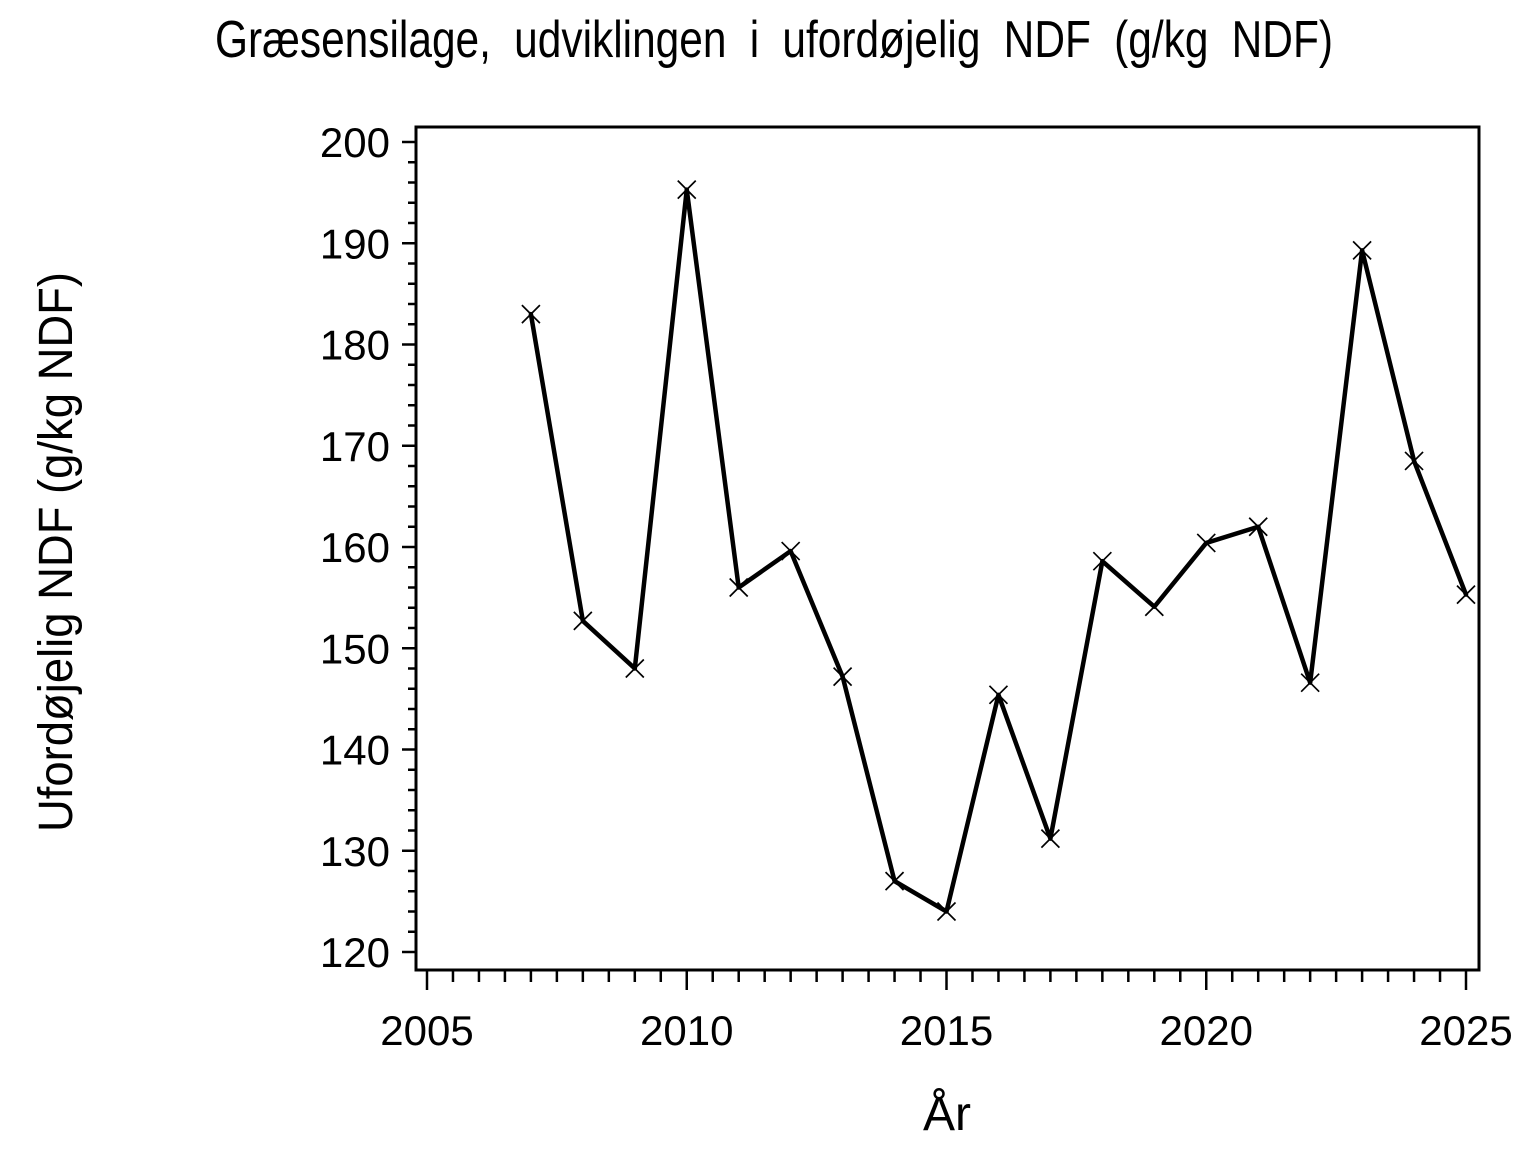 Image resolution: width=1536 pixels, height=1152 pixels. Describe the element at coordinates (355, 547) in the screenshot. I see `y-tick-label: 160` at that location.